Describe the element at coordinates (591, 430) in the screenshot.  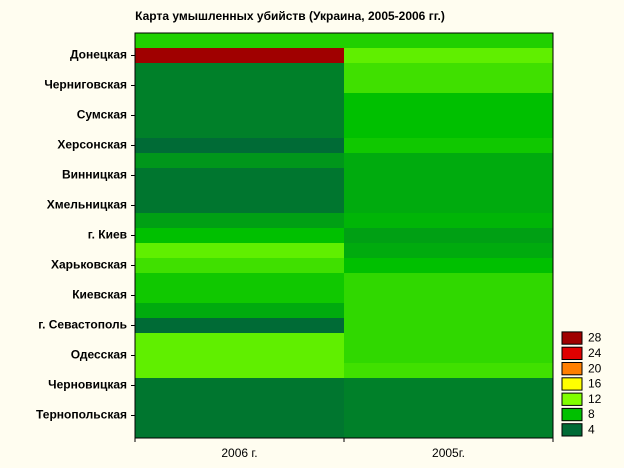
I see `legend-label: 4` at that location.